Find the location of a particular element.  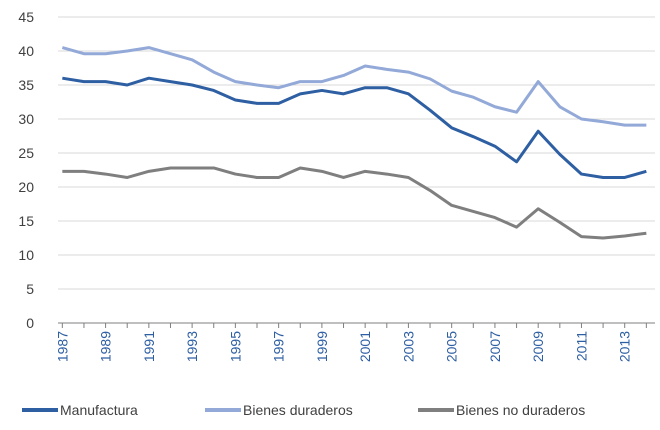

x-tick-label: 1993 is located at coordinates (192, 346).